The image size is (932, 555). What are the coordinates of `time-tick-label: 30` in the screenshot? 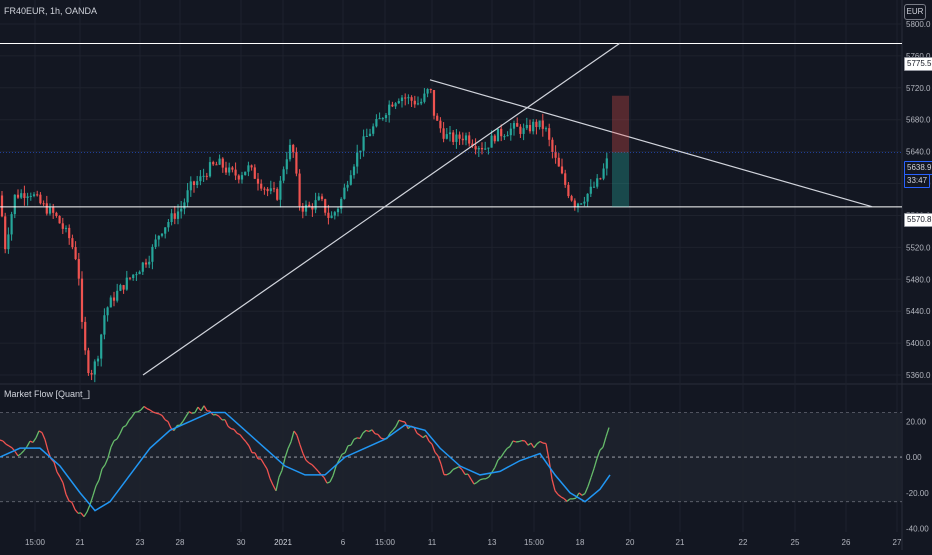 It's located at (241, 542).